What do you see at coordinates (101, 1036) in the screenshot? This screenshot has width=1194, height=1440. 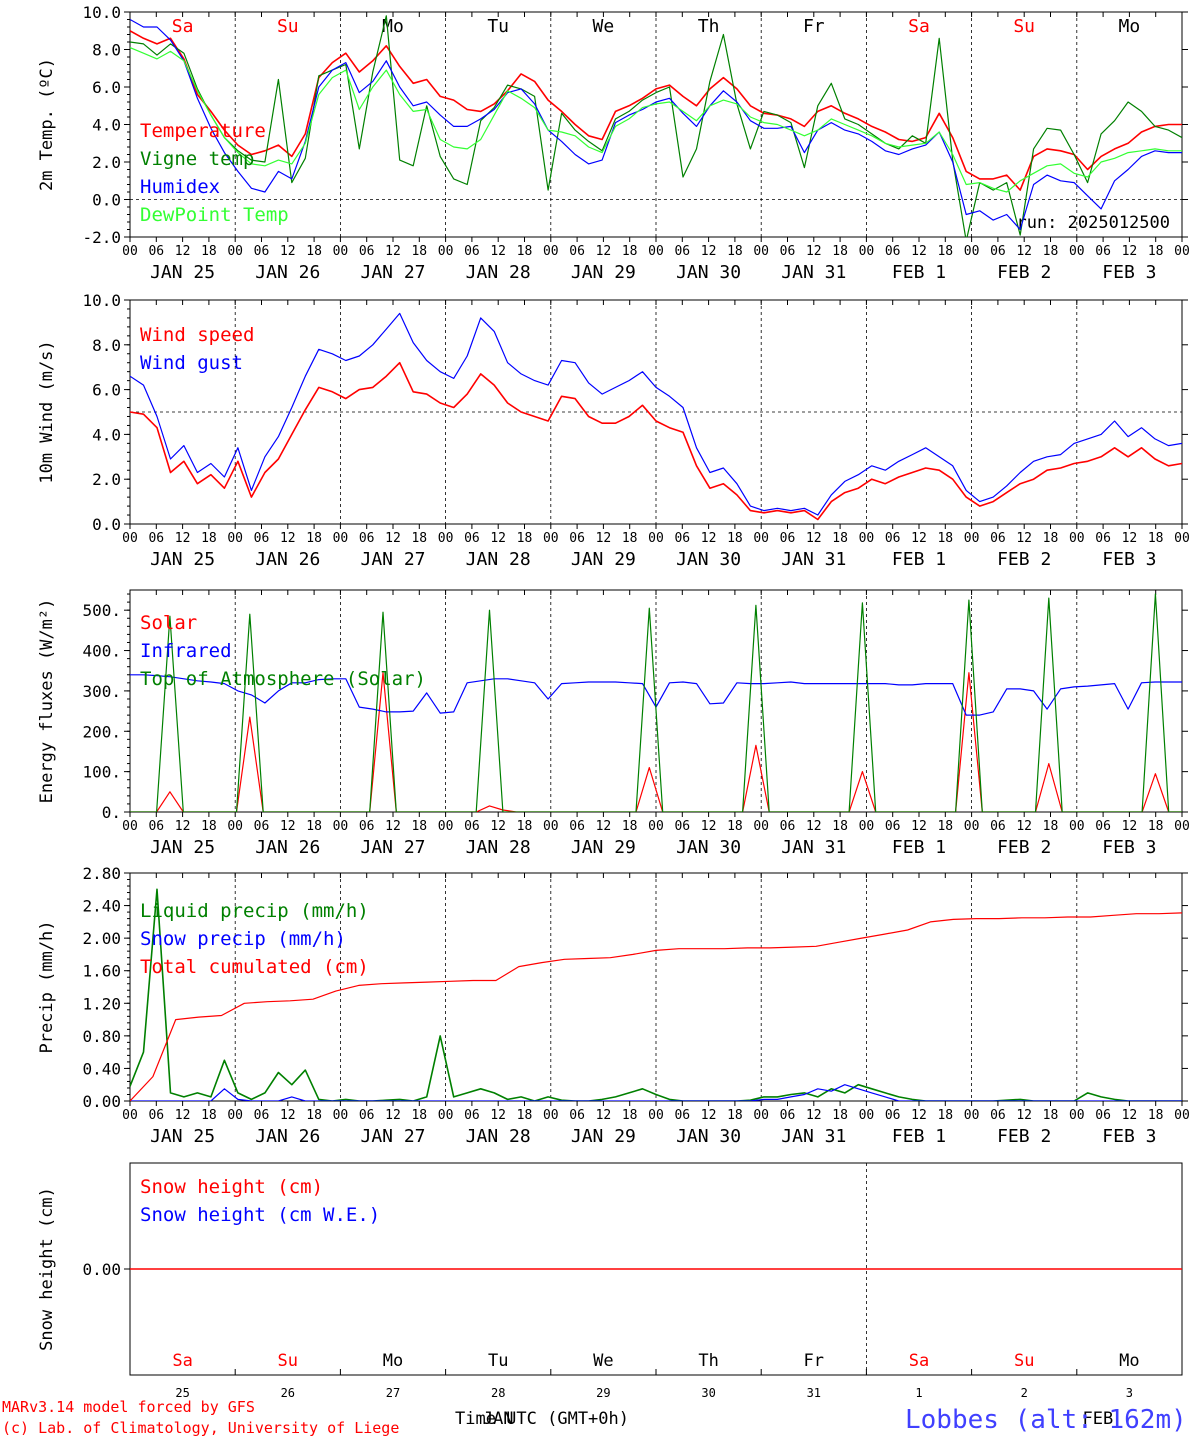 I see `y-tick-label: 0.80` at bounding box center [101, 1036].